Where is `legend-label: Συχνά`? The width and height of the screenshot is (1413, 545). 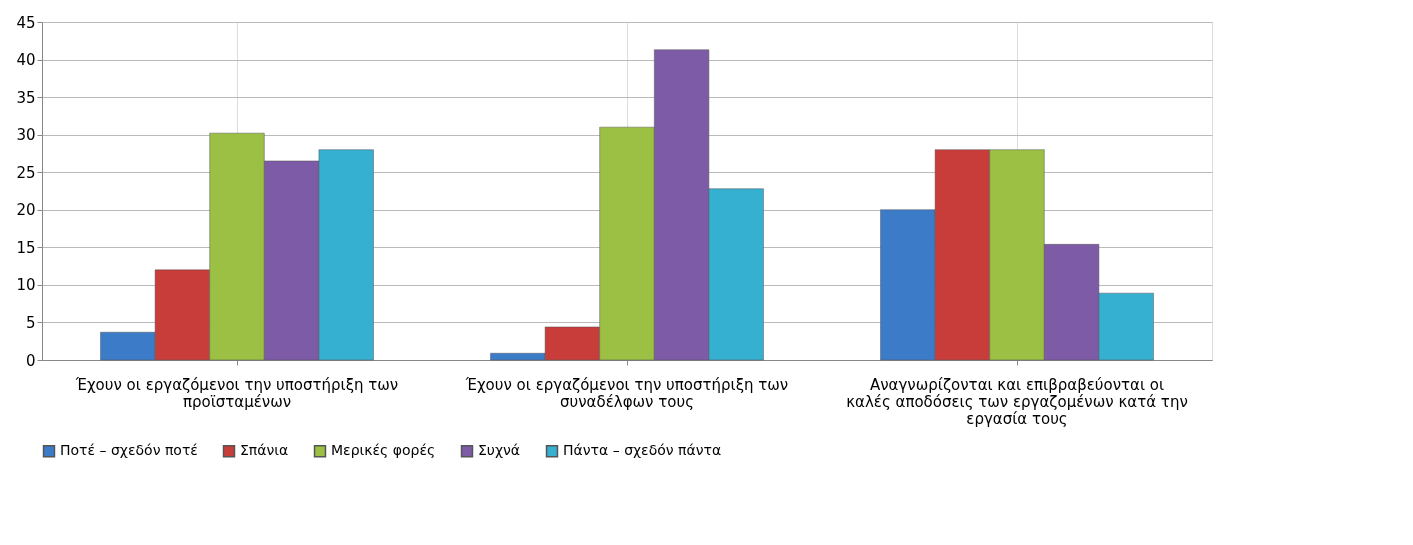
legend-label: Συχνά is located at coordinates (499, 450).